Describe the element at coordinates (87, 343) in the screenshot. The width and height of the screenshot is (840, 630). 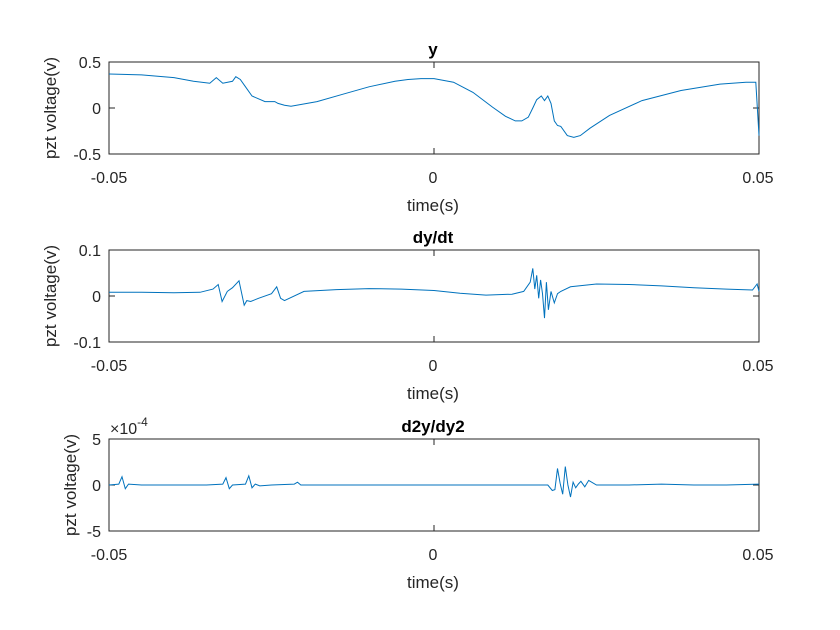
I see `y-tick-label: -0.1` at that location.